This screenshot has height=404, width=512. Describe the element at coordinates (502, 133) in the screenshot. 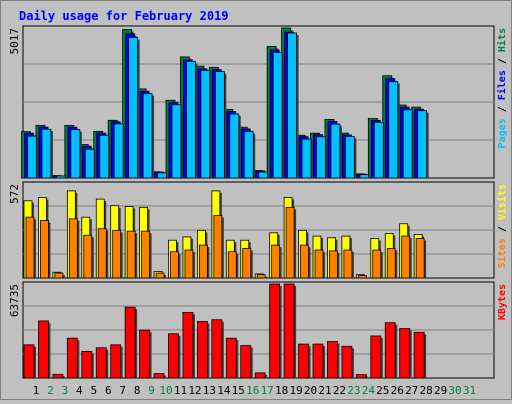

I see `legend-entry: Pages` at that location.